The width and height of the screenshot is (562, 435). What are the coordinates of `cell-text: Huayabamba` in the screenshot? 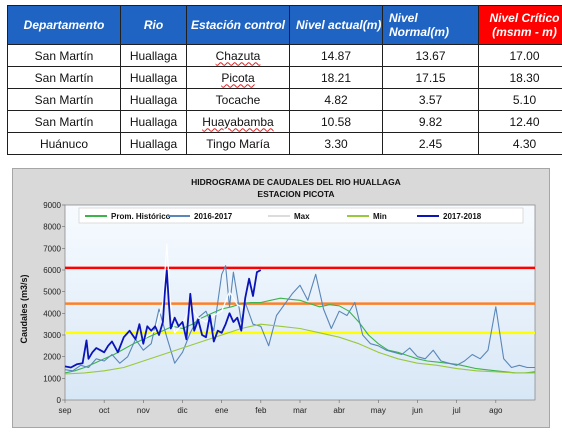 It's located at (238, 121).